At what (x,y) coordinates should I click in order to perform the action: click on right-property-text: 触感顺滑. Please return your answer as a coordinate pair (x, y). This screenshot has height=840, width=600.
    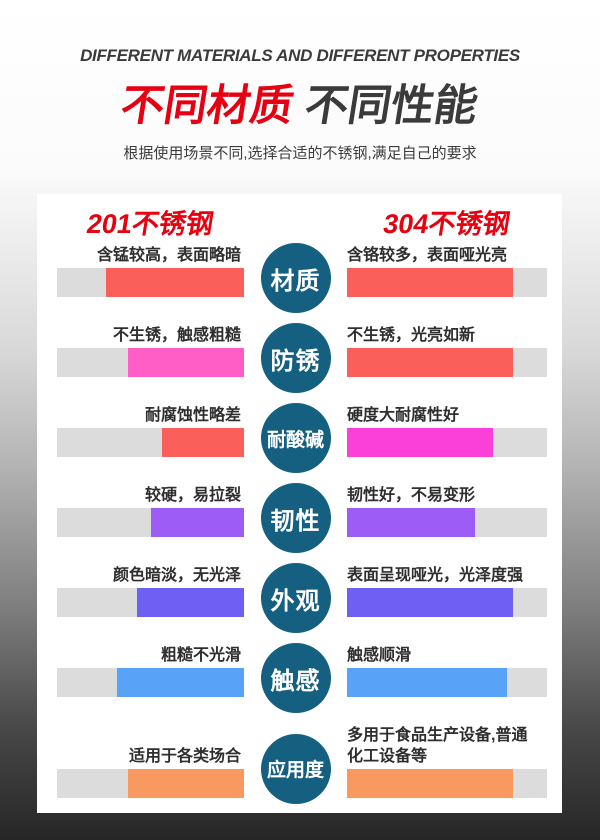
    Looking at the image, I should click on (379, 655).